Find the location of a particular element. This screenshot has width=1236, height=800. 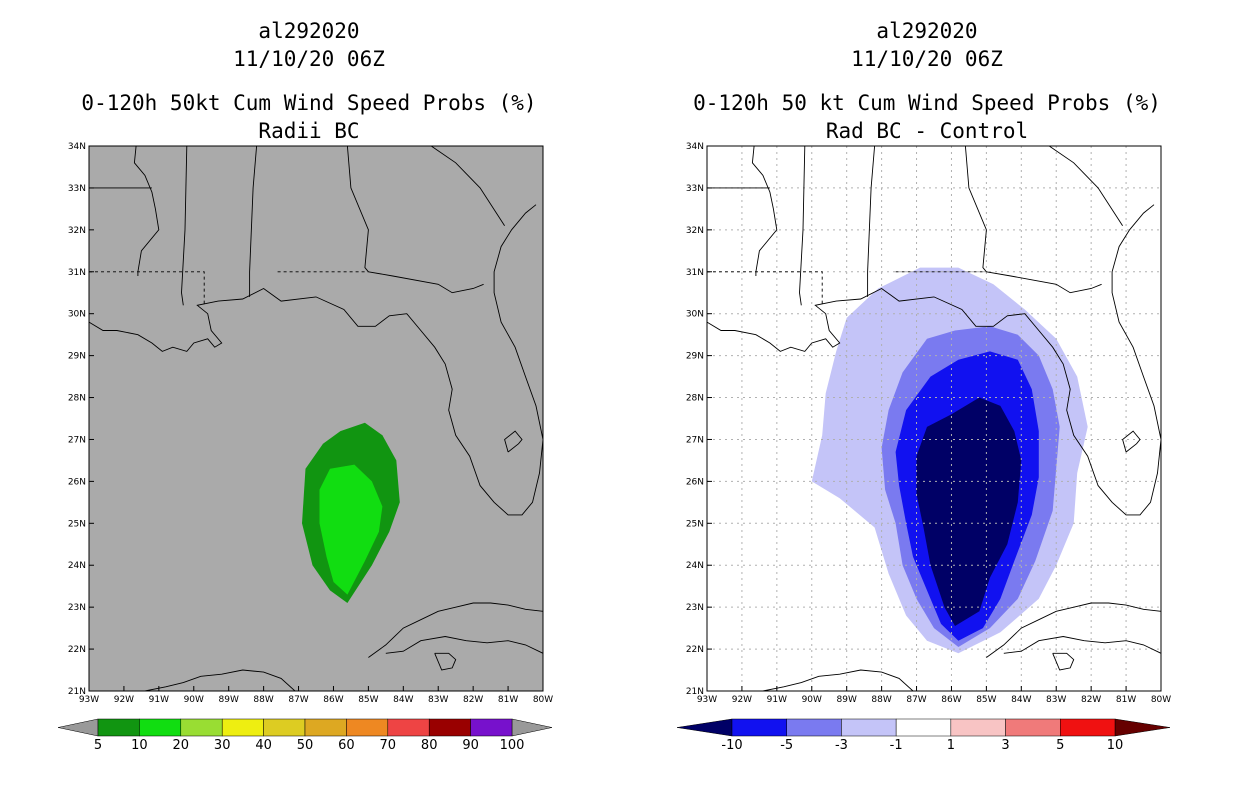

panel1-contours is located at coordinates (351, 512).